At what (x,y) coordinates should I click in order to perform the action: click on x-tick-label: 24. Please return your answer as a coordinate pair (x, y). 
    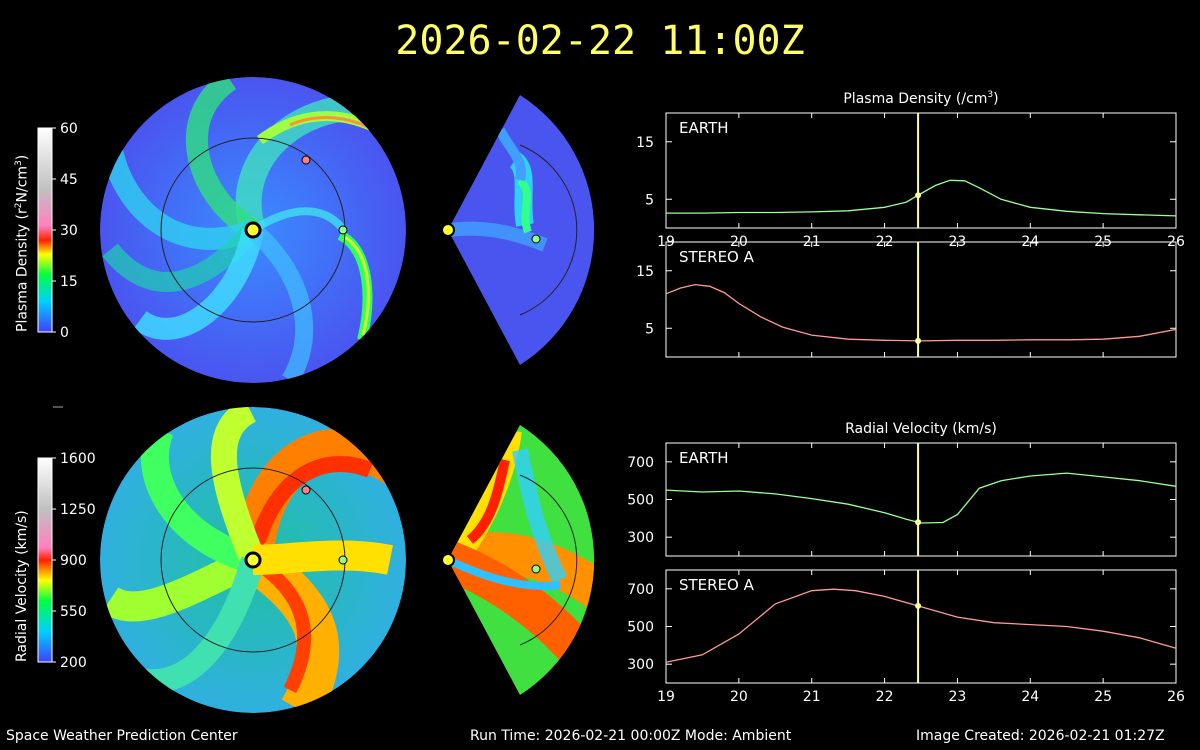
    Looking at the image, I should click on (1030, 697).